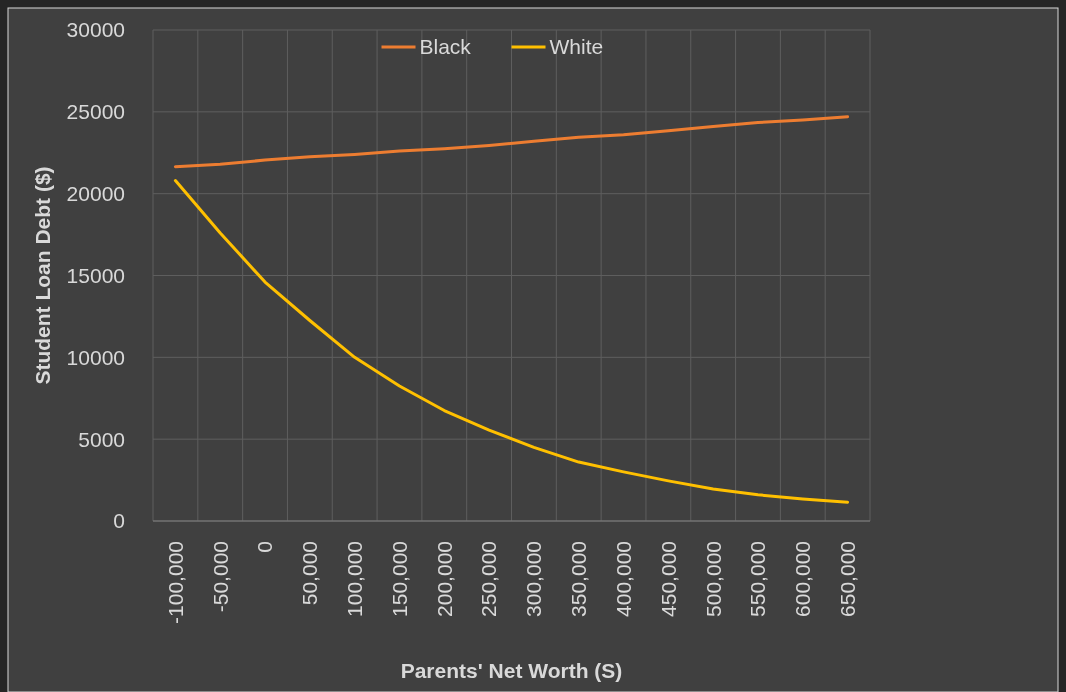  I want to click on x-tick-label: 300,000, so click(534, 579).